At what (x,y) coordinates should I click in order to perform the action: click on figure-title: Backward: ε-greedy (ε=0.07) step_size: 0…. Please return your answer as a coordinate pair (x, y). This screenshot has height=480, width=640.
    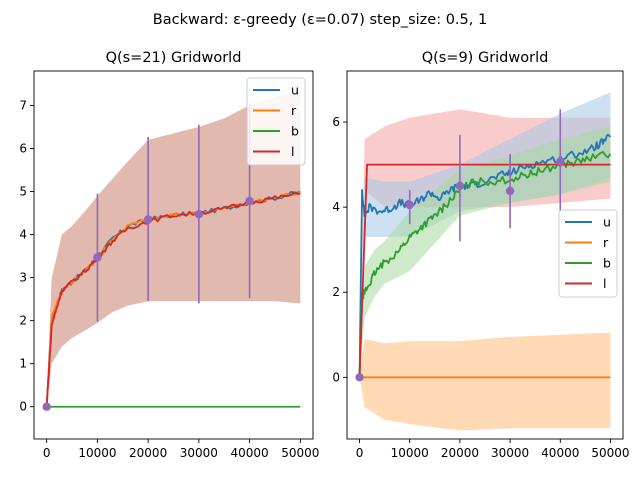
    Looking at the image, I should click on (320, 20).